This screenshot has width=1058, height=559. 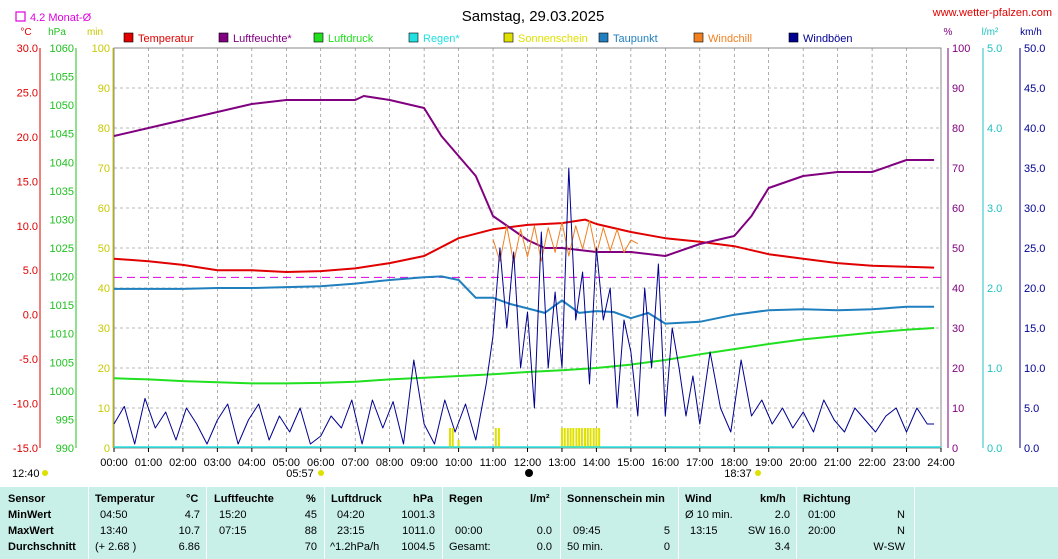 I want to click on header-humidity: Luftfeuchte, so click(x=244, y=499).